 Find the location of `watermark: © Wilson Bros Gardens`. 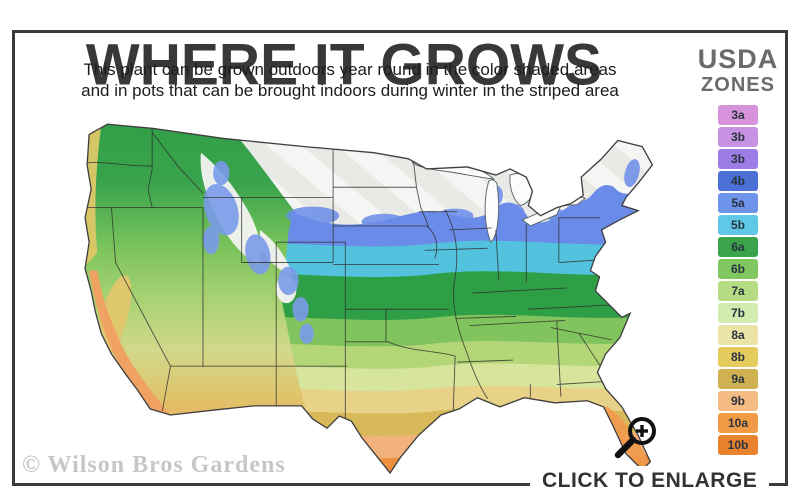

watermark: © Wilson Bros Gardens is located at coordinates (154, 465).